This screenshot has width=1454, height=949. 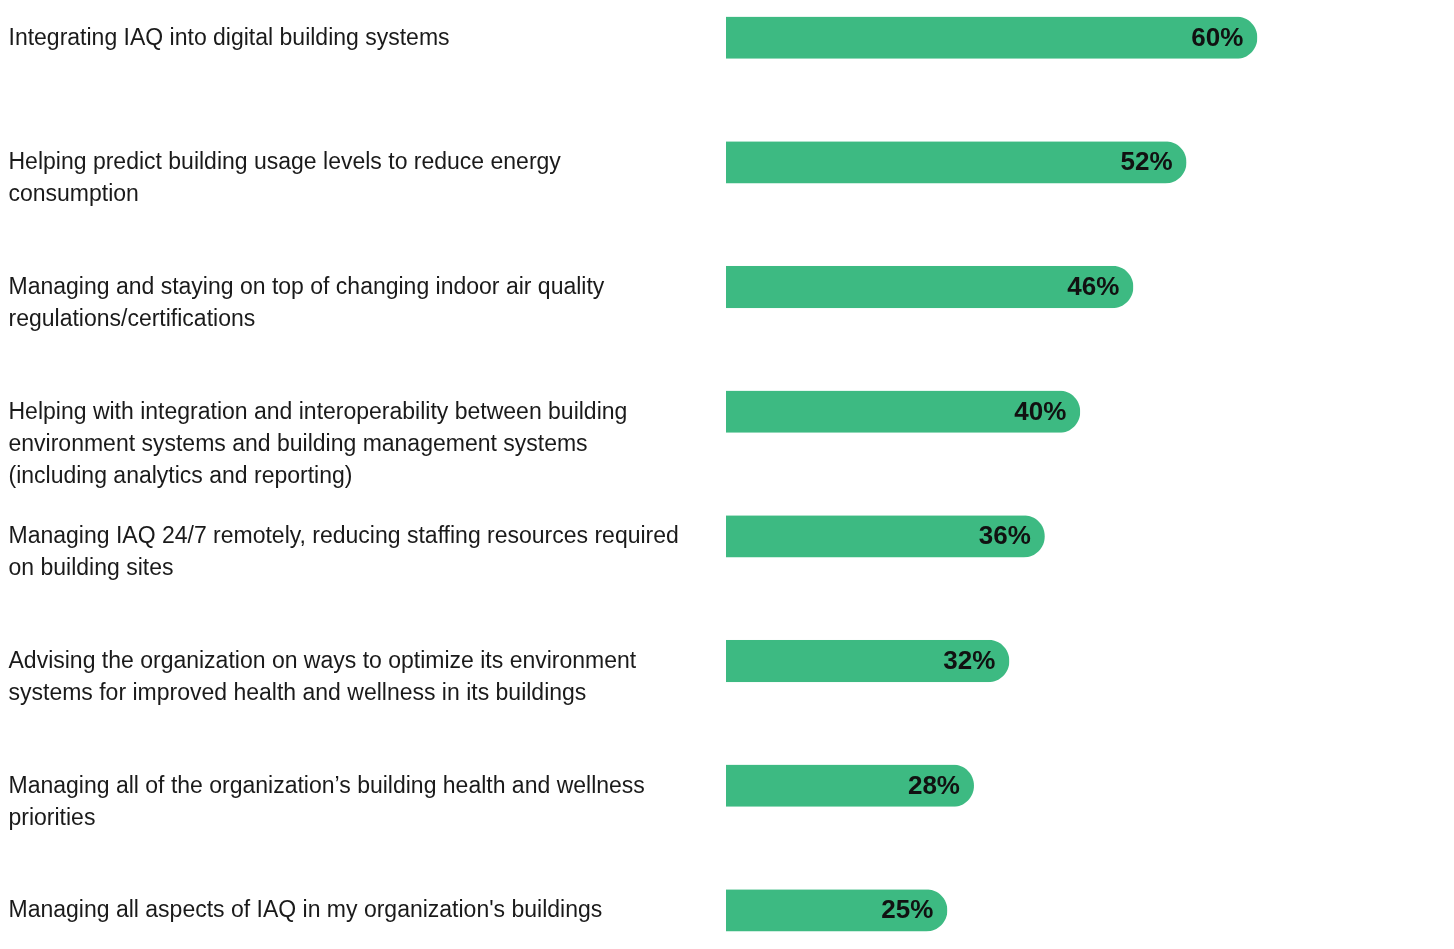 What do you see at coordinates (969, 660) in the screenshot?
I see `data-label: 32%` at bounding box center [969, 660].